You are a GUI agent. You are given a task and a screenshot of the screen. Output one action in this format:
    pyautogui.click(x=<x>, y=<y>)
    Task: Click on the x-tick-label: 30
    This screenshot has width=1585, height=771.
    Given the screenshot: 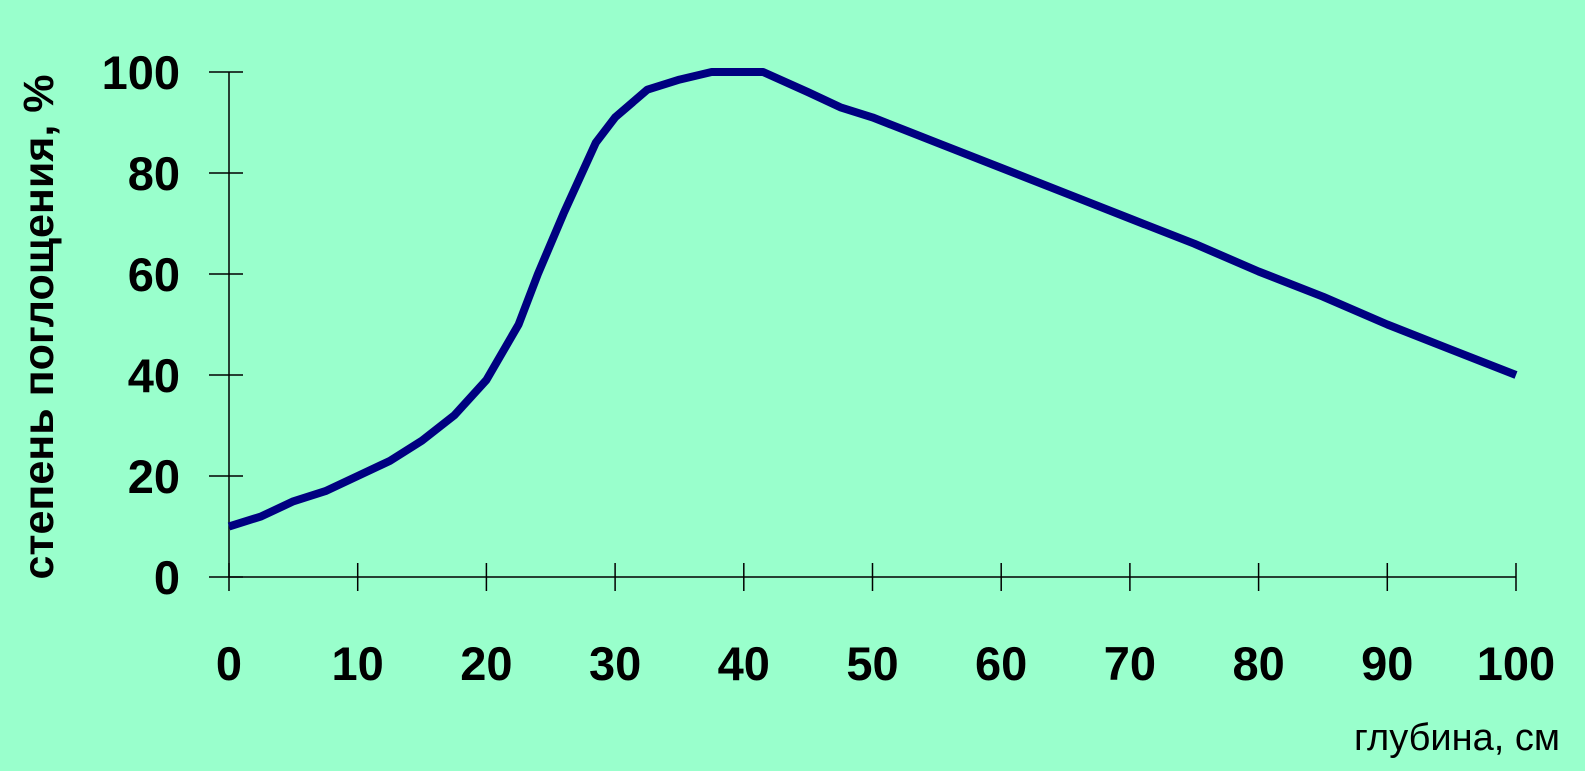 What is the action you would take?
    pyautogui.click(x=615, y=663)
    